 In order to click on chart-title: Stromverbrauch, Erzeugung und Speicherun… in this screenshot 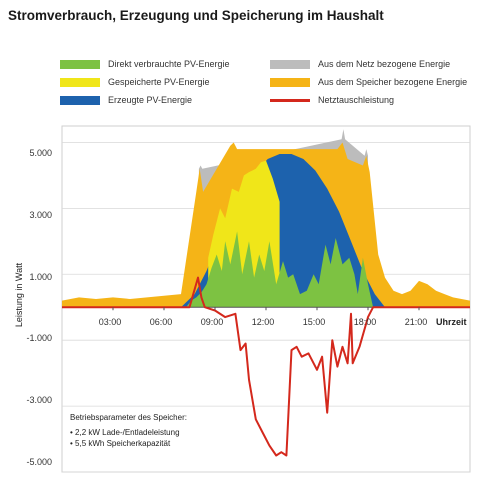, I will do `click(196, 15)`.